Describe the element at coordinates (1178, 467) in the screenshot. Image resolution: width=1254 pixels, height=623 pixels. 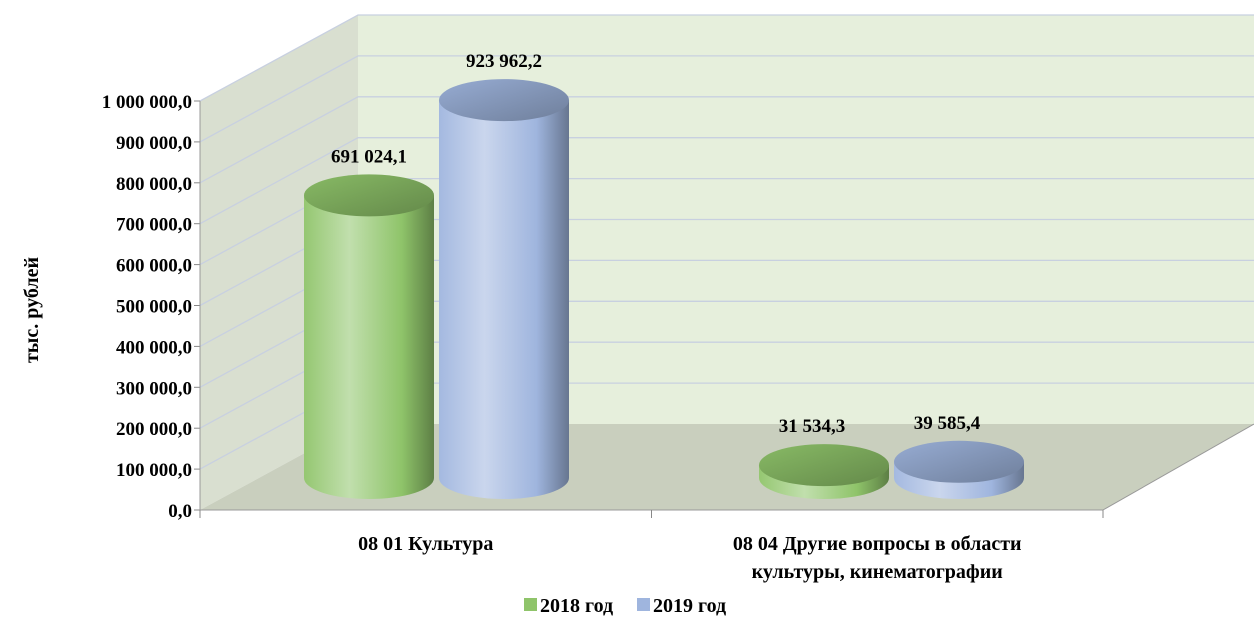
I see `floor-edge` at that location.